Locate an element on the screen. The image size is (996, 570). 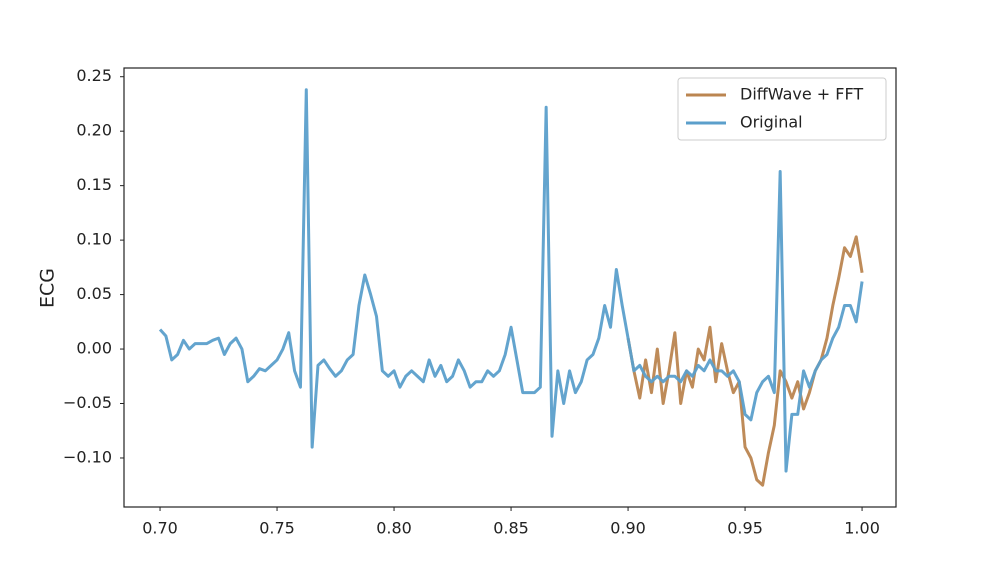
x-tick-label: 0.75 is located at coordinates (277, 528).